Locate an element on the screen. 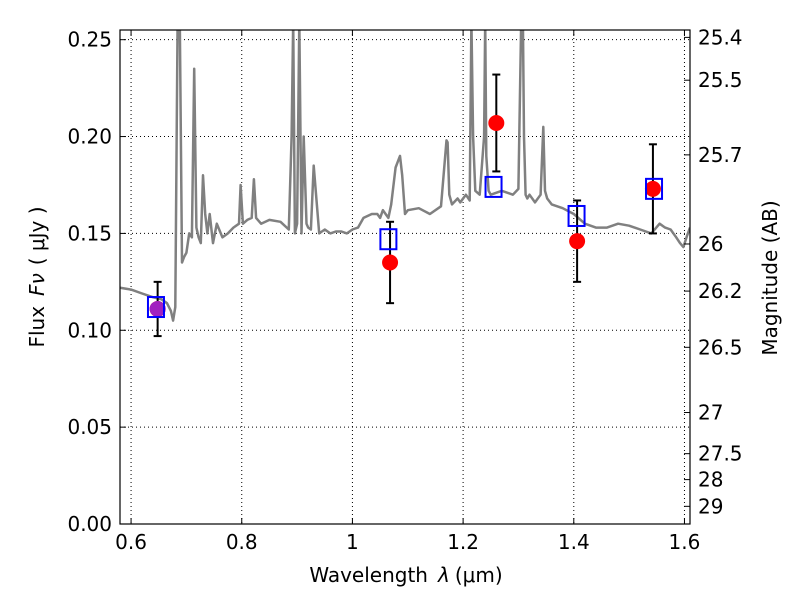 This screenshot has width=800, height=600. magnitude-tick-label: 27.5 is located at coordinates (720, 454).